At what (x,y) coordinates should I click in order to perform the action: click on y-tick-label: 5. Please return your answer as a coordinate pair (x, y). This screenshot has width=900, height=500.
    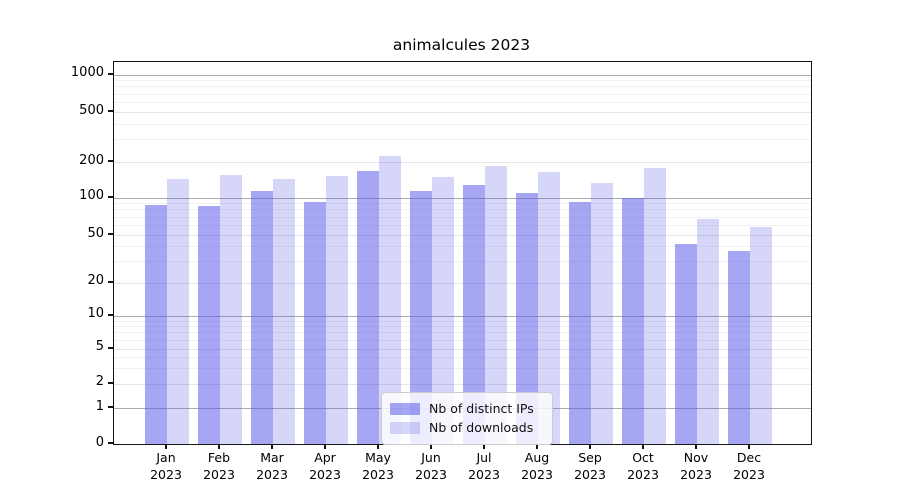
    Looking at the image, I should click on (99, 347).